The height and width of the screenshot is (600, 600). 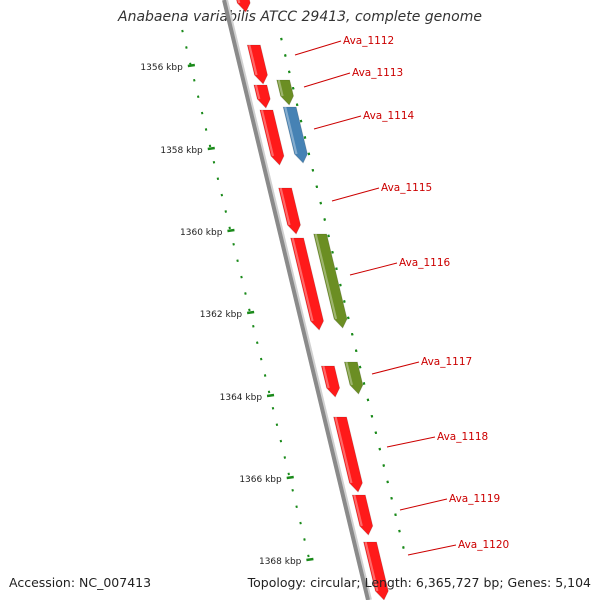 What do you see at coordinates (483, 545) in the screenshot?
I see `gene-label: Ava_1120` at bounding box center [483, 545].